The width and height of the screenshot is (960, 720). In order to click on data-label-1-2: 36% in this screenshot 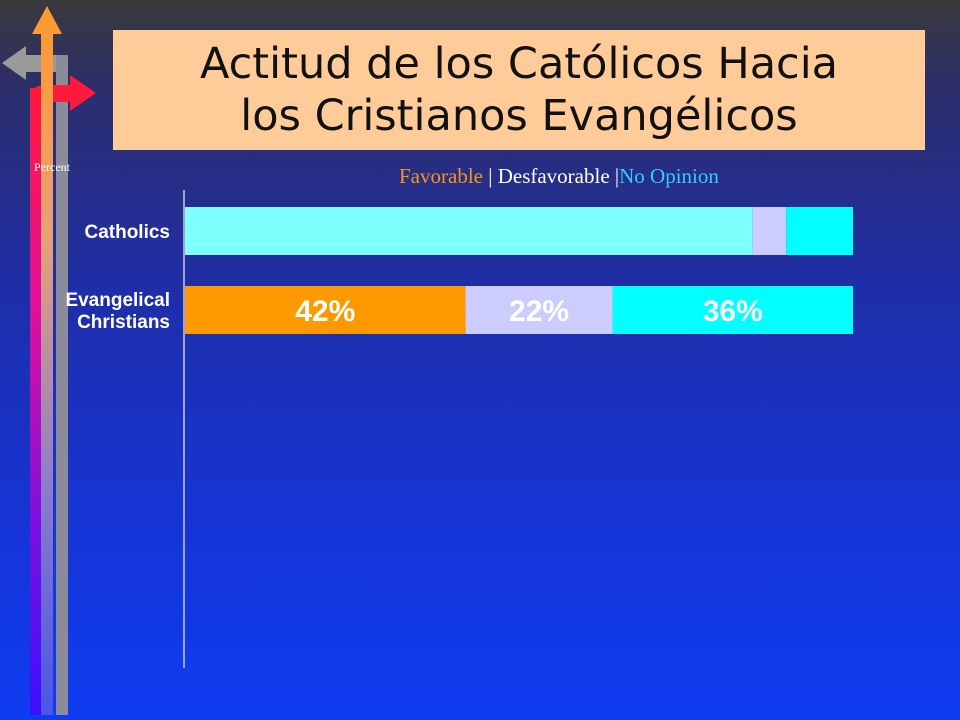, I will do `click(733, 311)`.